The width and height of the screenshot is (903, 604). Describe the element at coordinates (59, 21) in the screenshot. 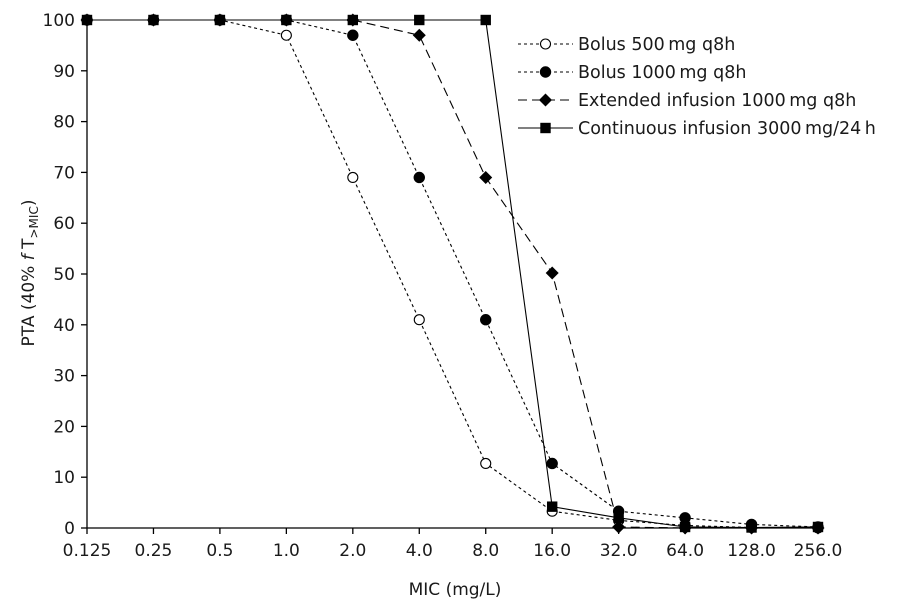

I see `y-tick-label: 100` at that location.